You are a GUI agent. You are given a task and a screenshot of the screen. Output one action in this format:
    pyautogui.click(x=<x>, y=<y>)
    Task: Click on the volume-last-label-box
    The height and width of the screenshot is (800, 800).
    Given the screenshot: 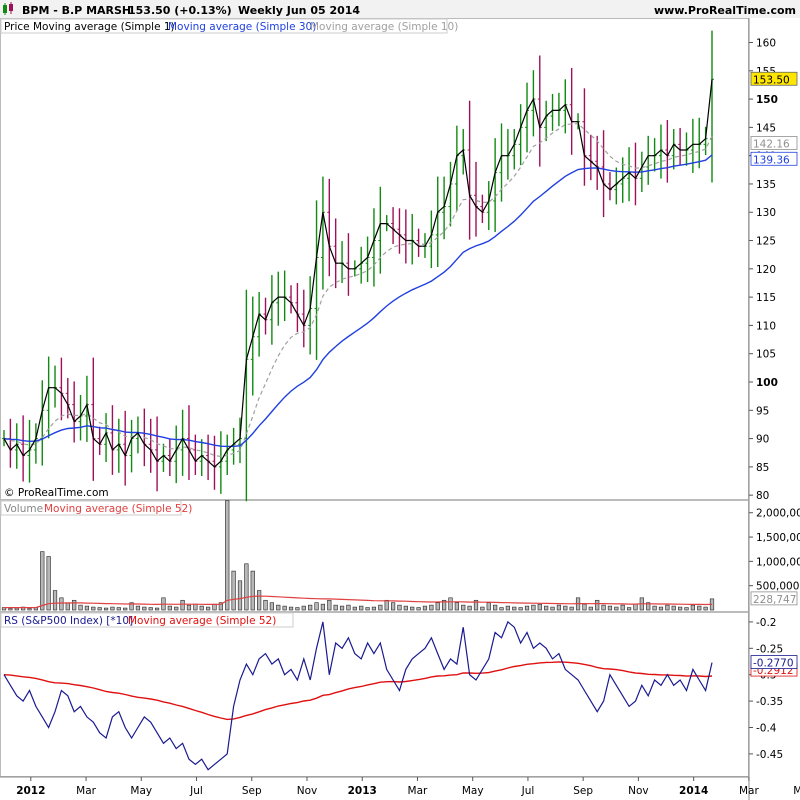 What is the action you would take?
    pyautogui.click(x=774, y=598)
    